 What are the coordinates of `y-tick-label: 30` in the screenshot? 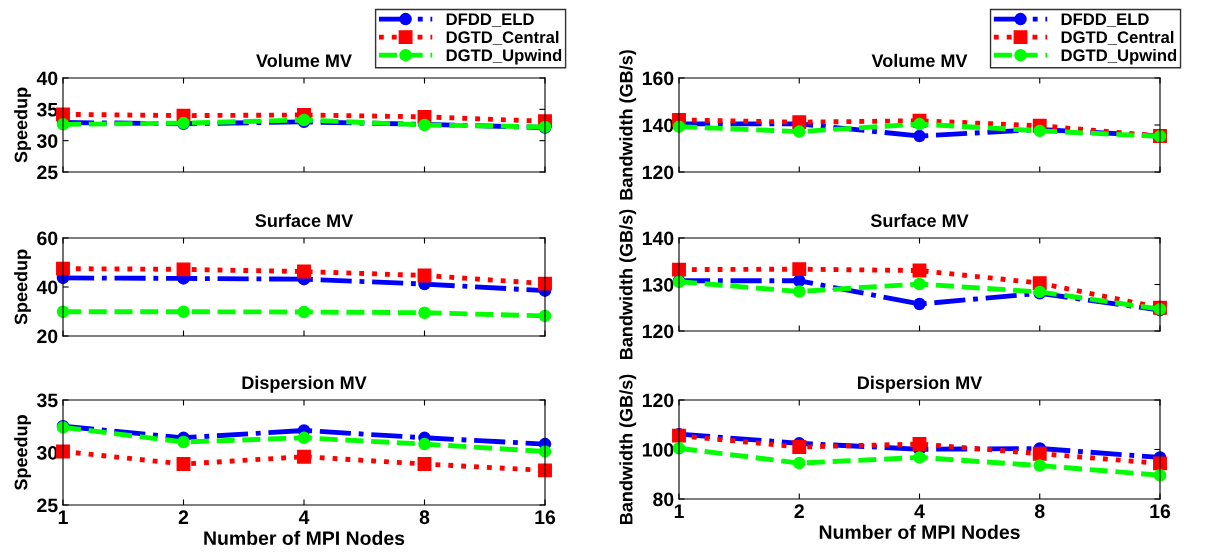 It's located at (47, 141).